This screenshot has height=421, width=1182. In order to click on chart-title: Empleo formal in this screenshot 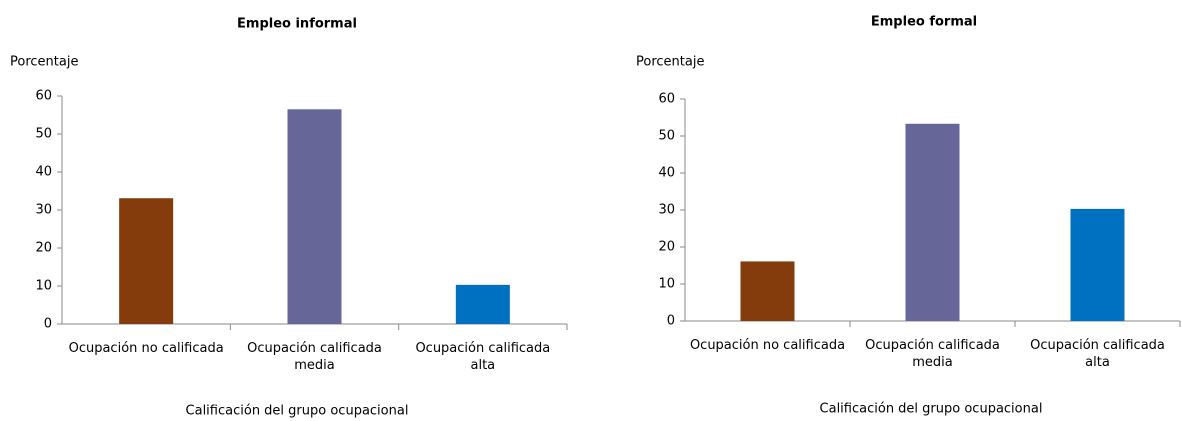, I will do `click(924, 22)`.